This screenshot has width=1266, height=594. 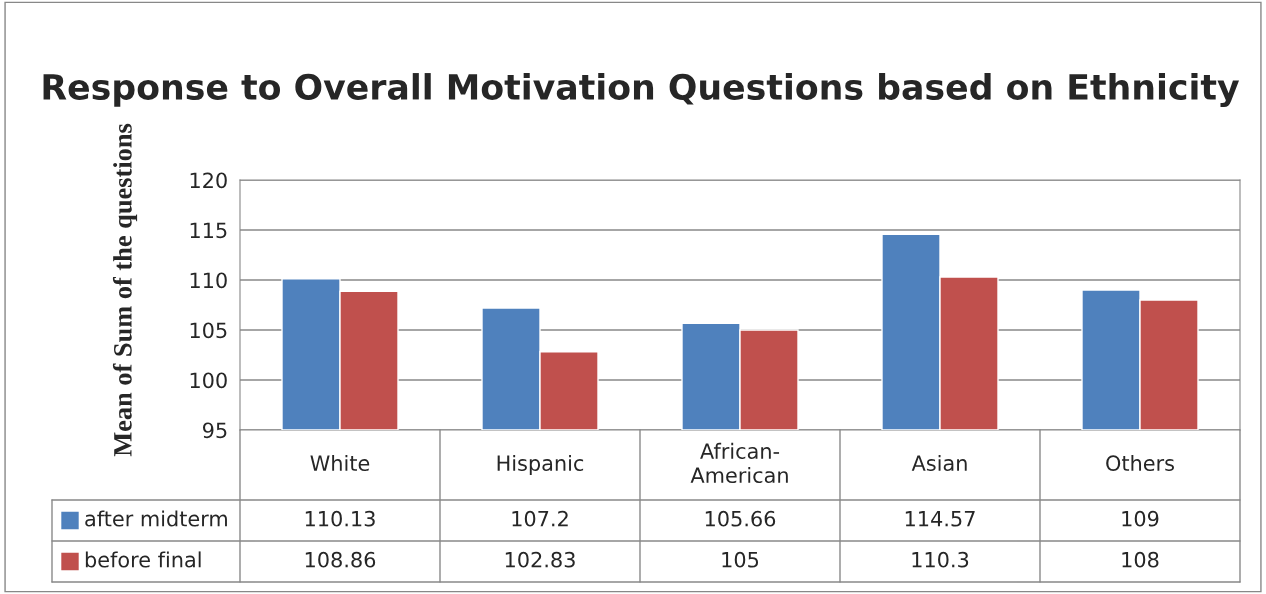 What do you see at coordinates (939, 463) in the screenshot?
I see `x-tick-label: Asian` at bounding box center [939, 463].